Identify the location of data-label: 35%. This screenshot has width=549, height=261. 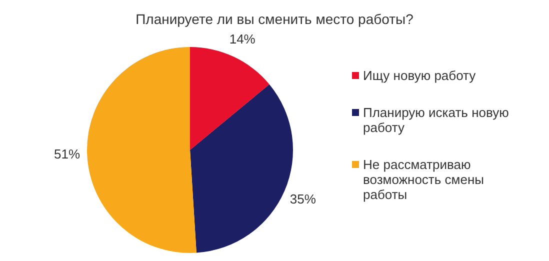
(303, 198).